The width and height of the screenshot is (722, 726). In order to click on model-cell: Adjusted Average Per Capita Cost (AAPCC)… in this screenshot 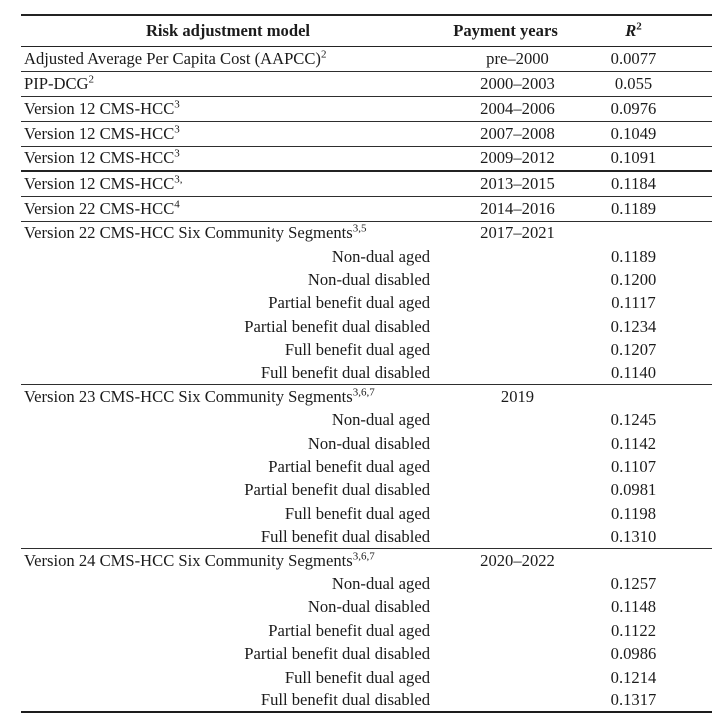, I will do `click(228, 58)`.